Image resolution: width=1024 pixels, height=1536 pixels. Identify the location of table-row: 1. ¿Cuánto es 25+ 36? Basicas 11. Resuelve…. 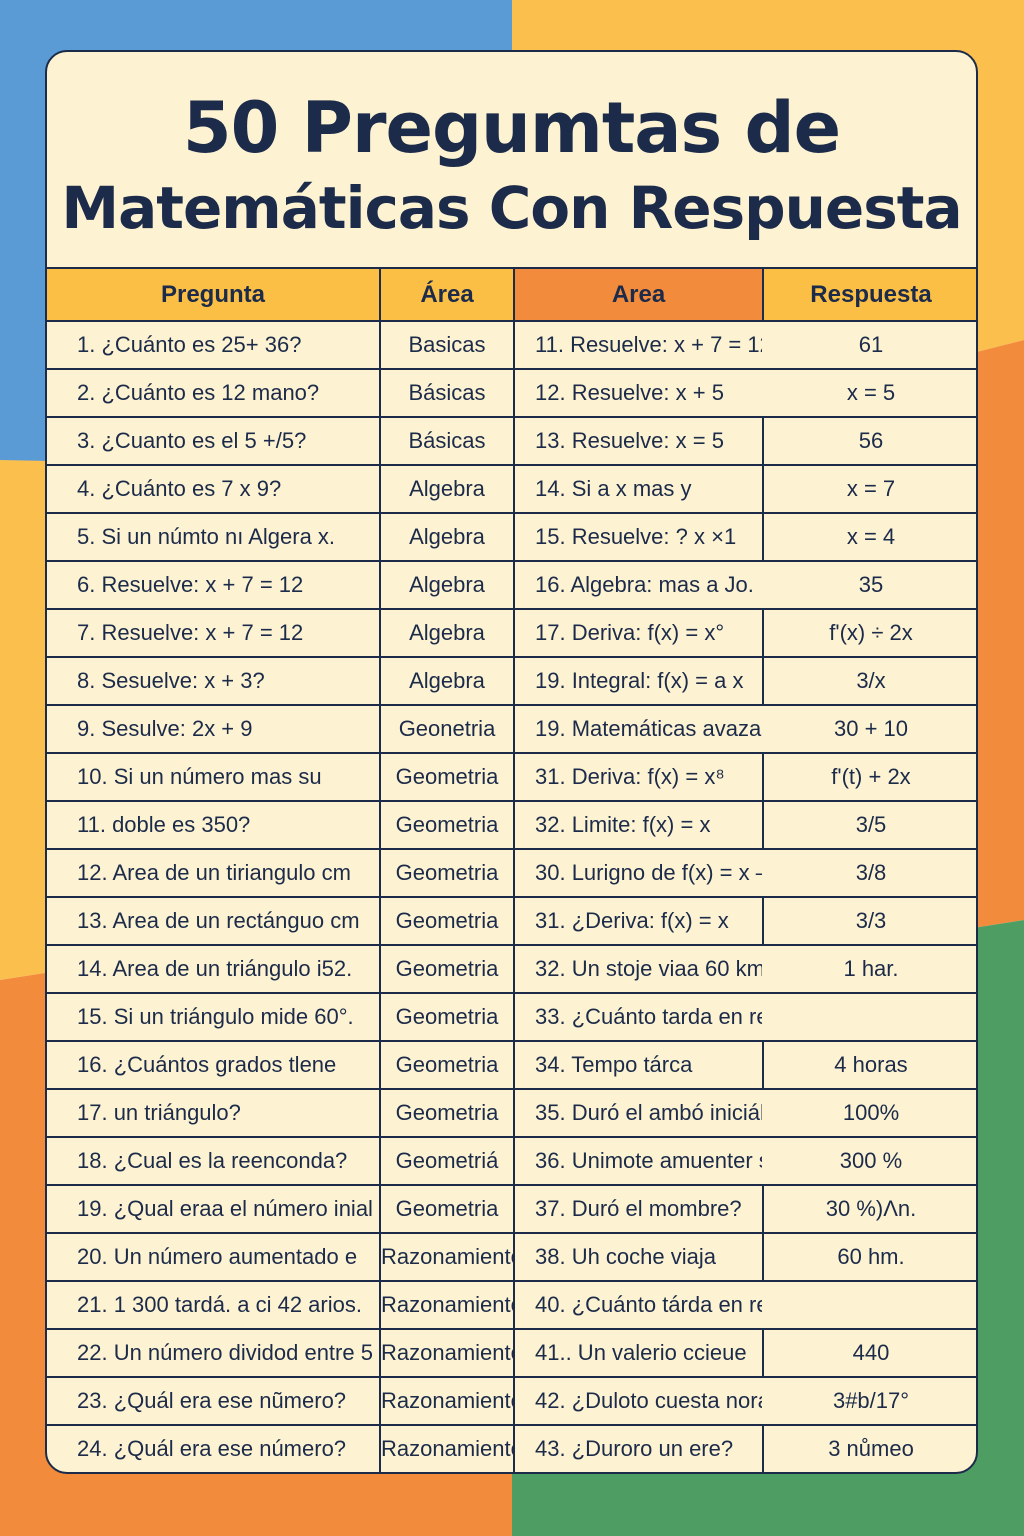
(511, 345).